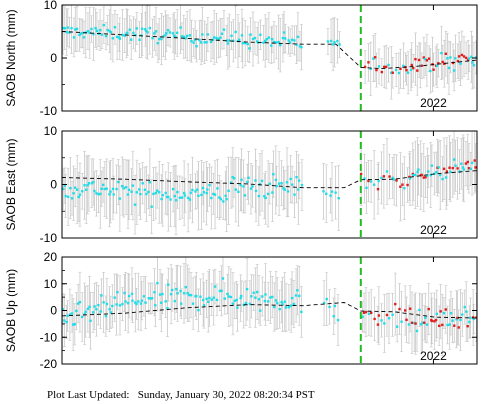  Describe the element at coordinates (51, 284) in the screenshot. I see `y-tick-label: 10` at that location.